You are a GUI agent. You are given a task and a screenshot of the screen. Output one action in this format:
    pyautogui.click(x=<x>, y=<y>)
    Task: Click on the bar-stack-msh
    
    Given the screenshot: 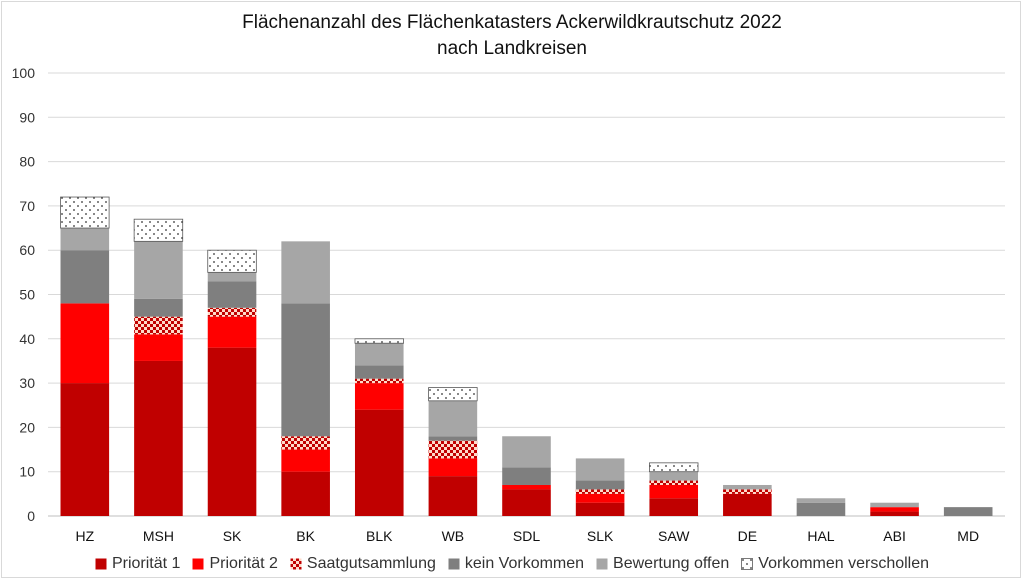 What is the action you would take?
    pyautogui.click(x=158, y=367)
    